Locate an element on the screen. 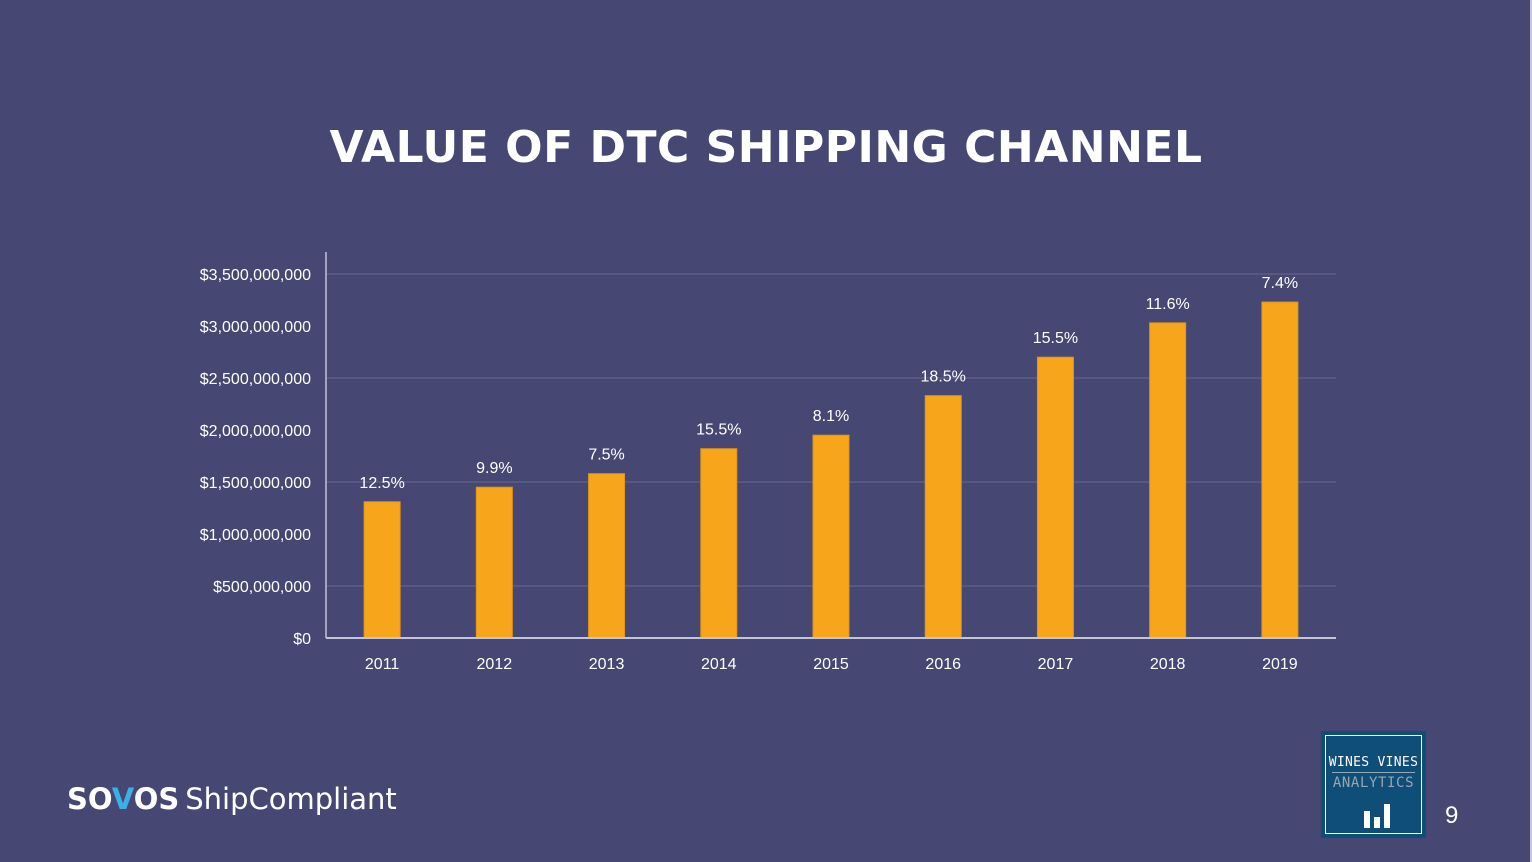  data-label: 7.4% is located at coordinates (1280, 283).